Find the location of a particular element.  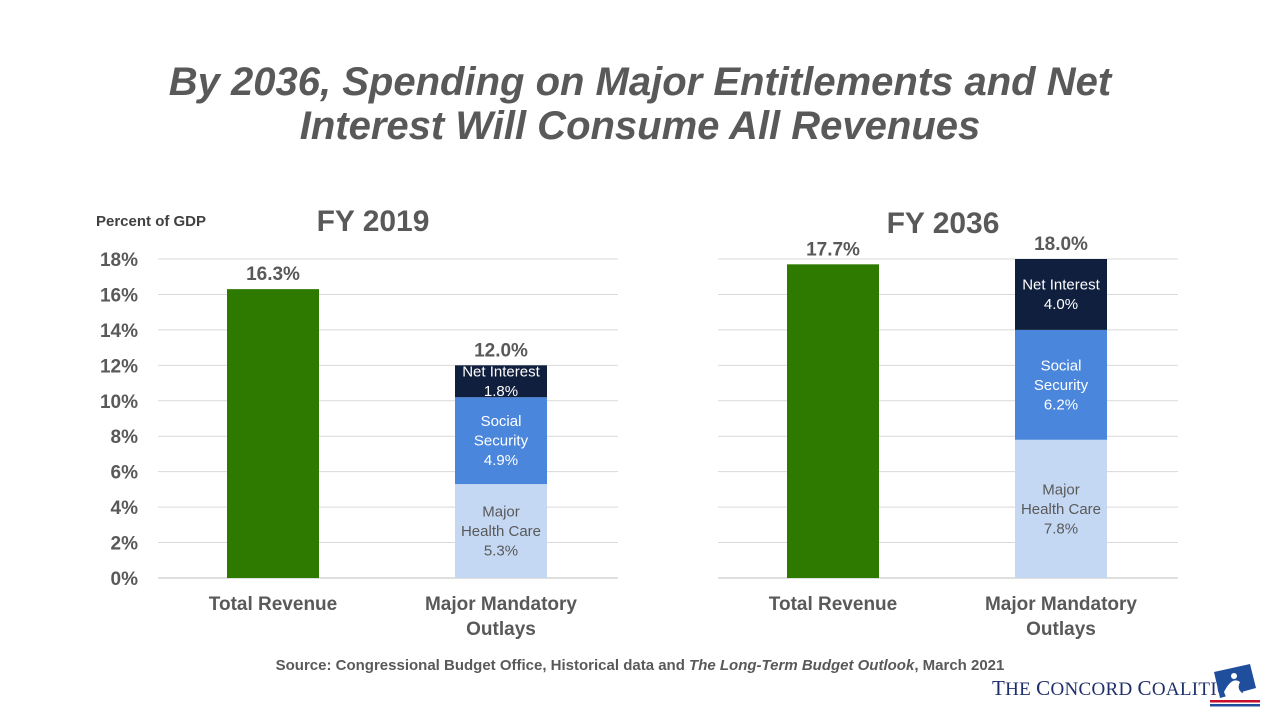

y-tick-label: 10% is located at coordinates (119, 402).